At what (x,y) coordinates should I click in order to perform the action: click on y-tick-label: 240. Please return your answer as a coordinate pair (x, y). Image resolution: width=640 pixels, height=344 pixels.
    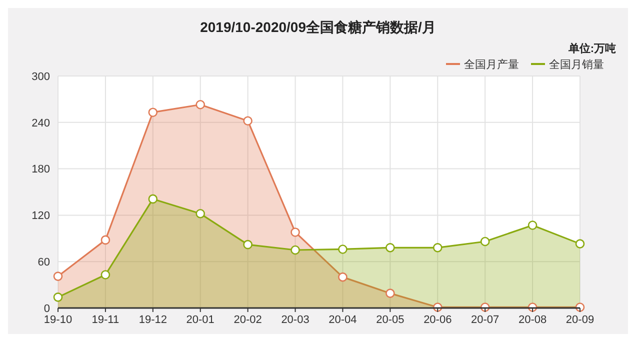
    Looking at the image, I should click on (41, 123).